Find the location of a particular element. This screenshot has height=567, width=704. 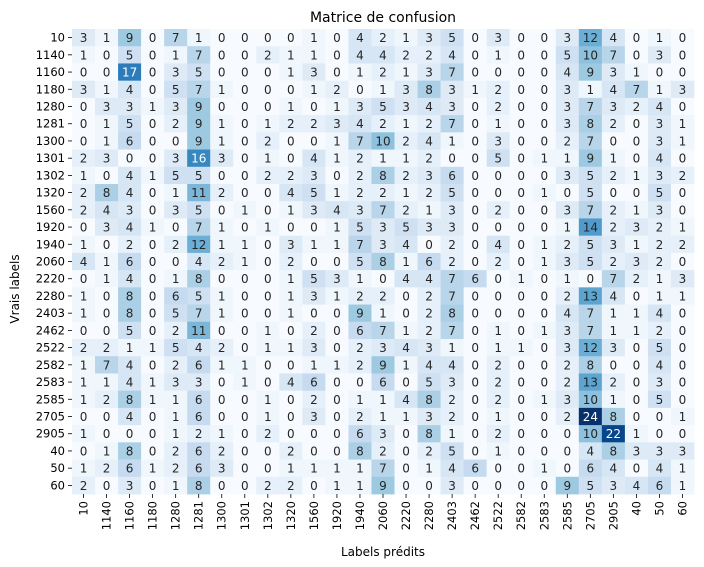

x-tick-label: 1180 is located at coordinates (153, 515).